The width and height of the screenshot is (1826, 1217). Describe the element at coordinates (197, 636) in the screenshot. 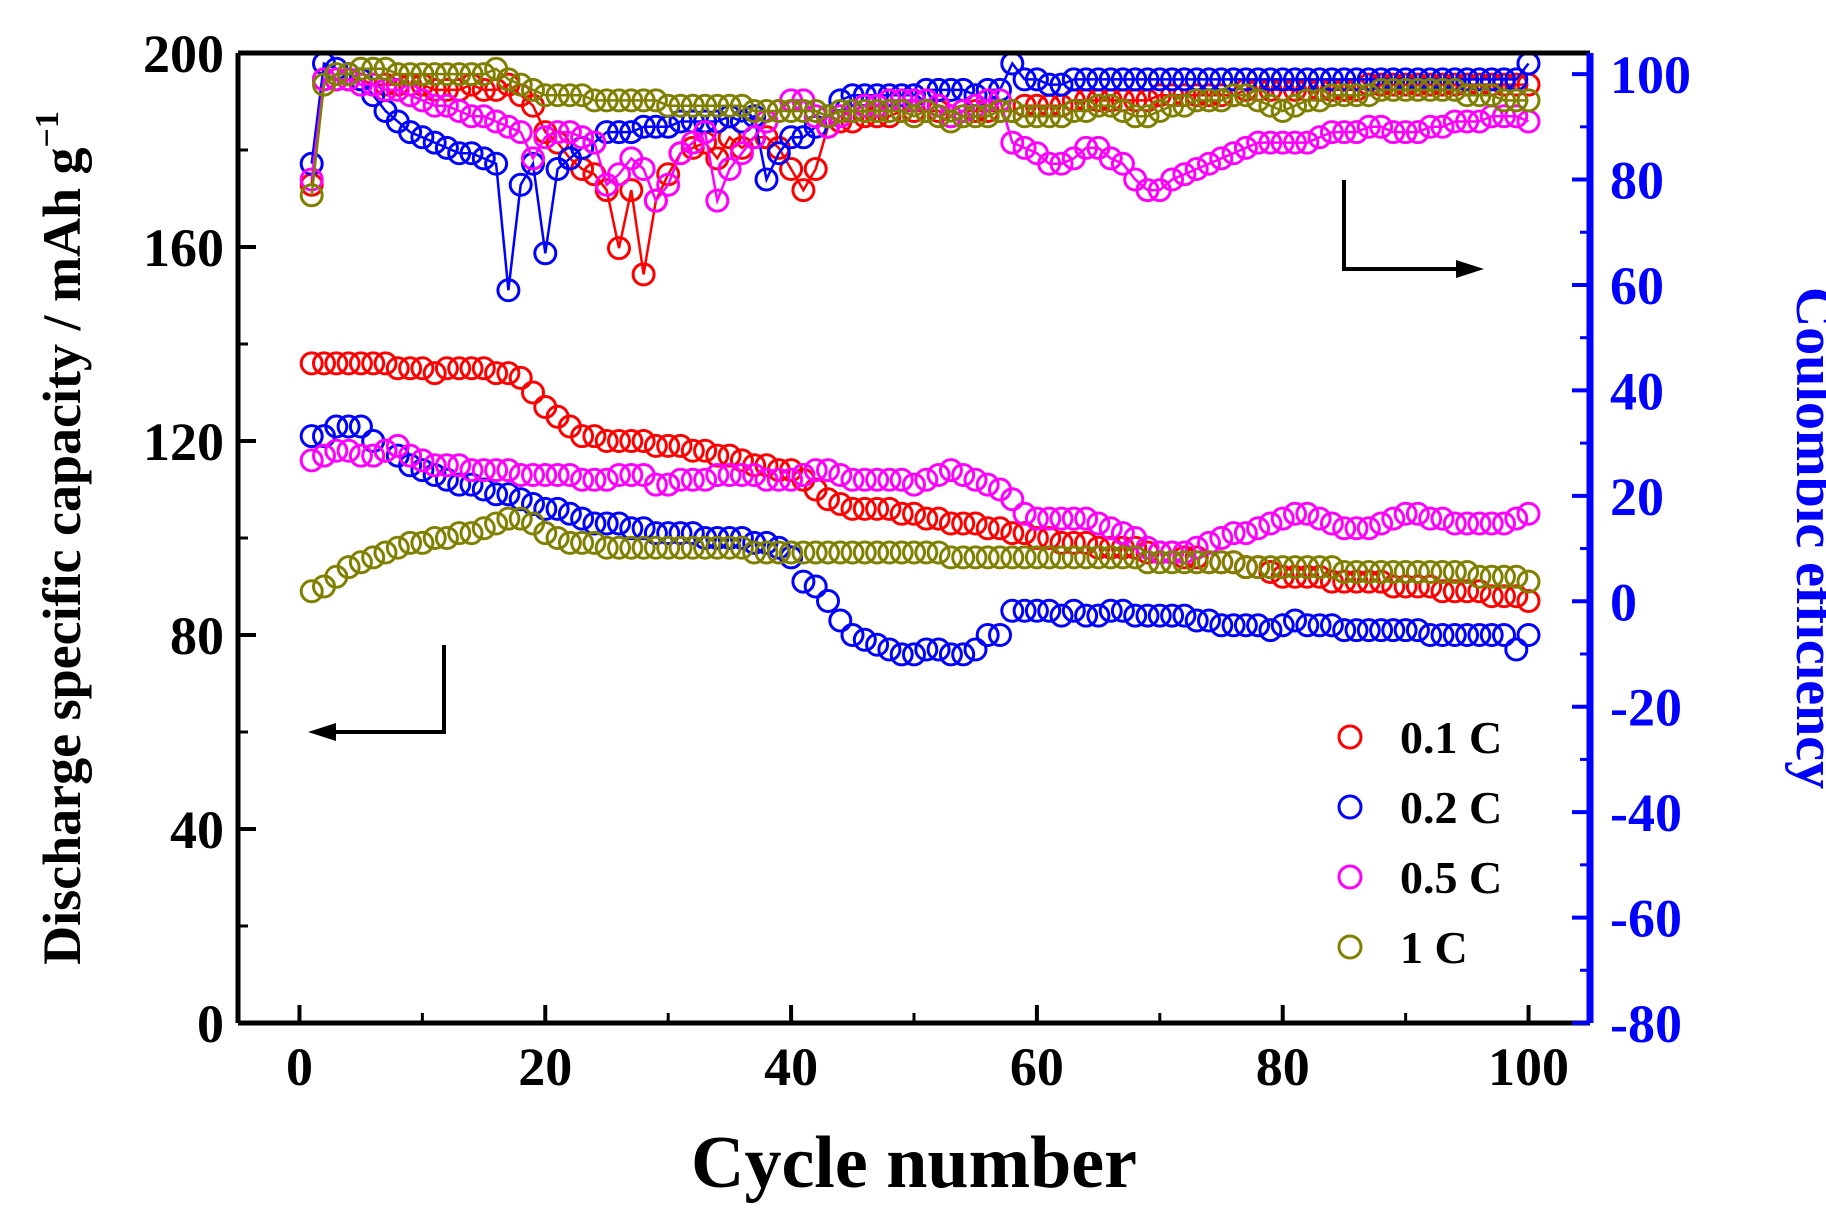

I see `left-tick-label: 80` at that location.